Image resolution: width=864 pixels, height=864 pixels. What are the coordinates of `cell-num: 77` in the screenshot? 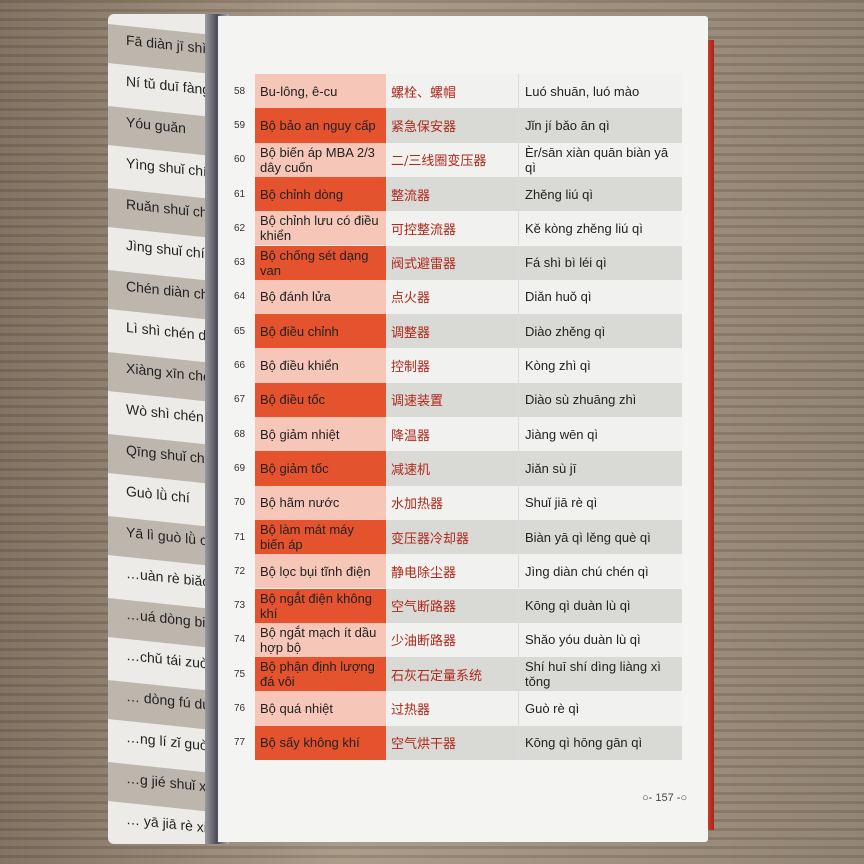 It's located at (240, 743).